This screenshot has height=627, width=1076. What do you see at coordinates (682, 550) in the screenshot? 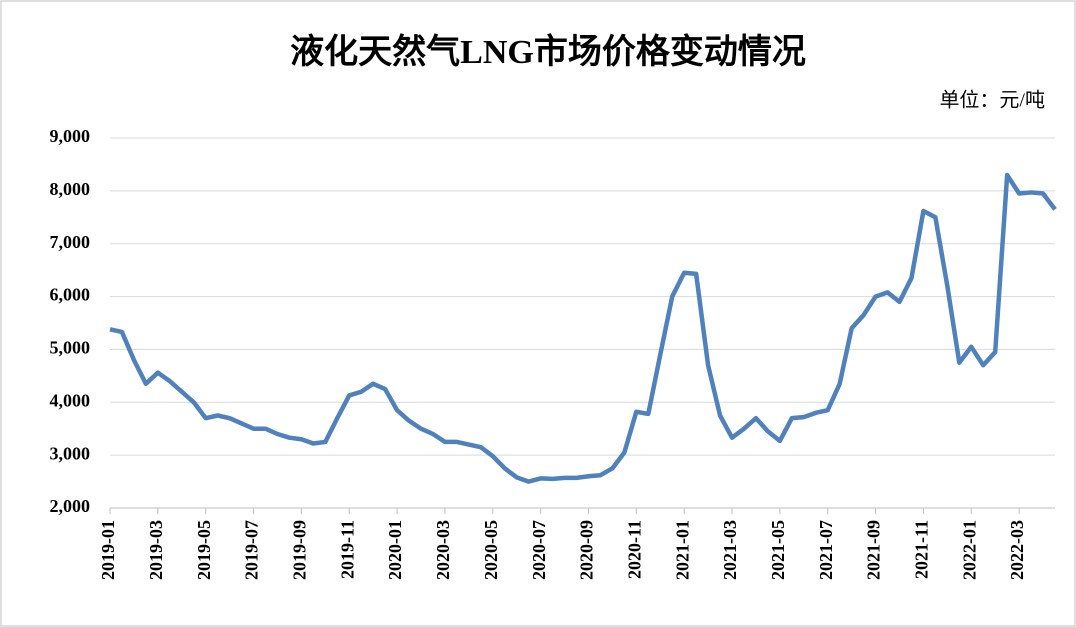
I see `x-tick-label: 2021-01` at bounding box center [682, 550].